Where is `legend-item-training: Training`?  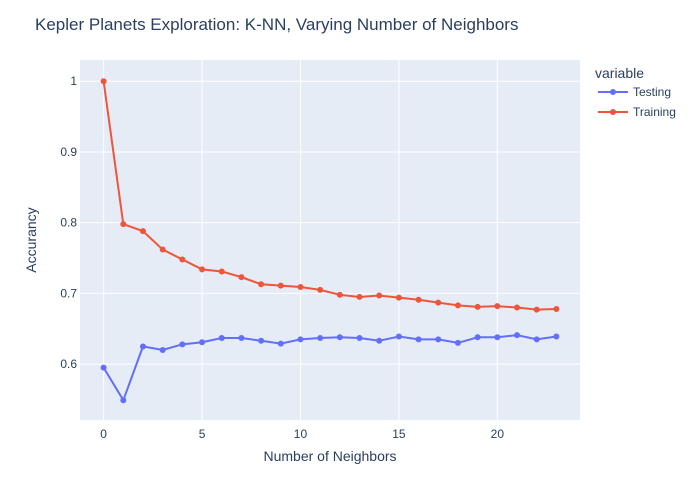 legend-item-training: Training is located at coordinates (637, 112).